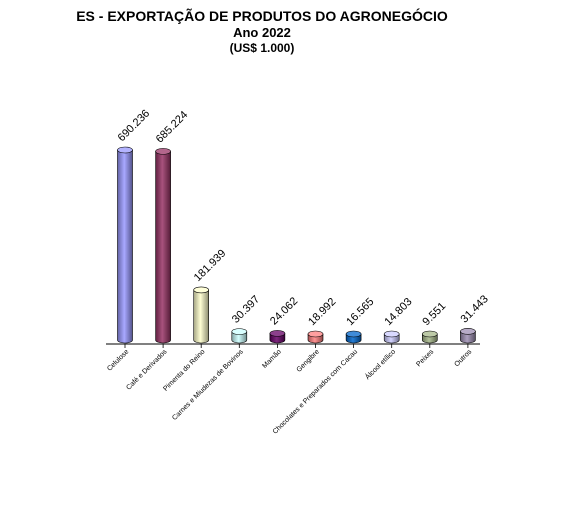 The width and height of the screenshot is (574, 515). I want to click on category-label: Chocolates e Preparados com Cacau, so click(315, 391).